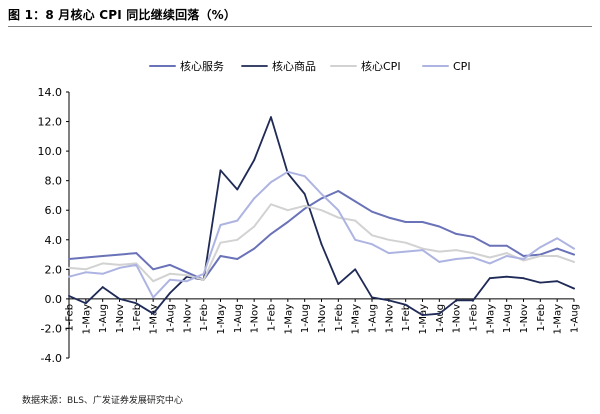 This screenshot has width=600, height=414. Describe the element at coordinates (54, 225) in the screenshot. I see `y-axis: -4.0 -2.0 0.0 2.0 4.0 6.0 8.0 10.0 12.0 14.0` at that location.